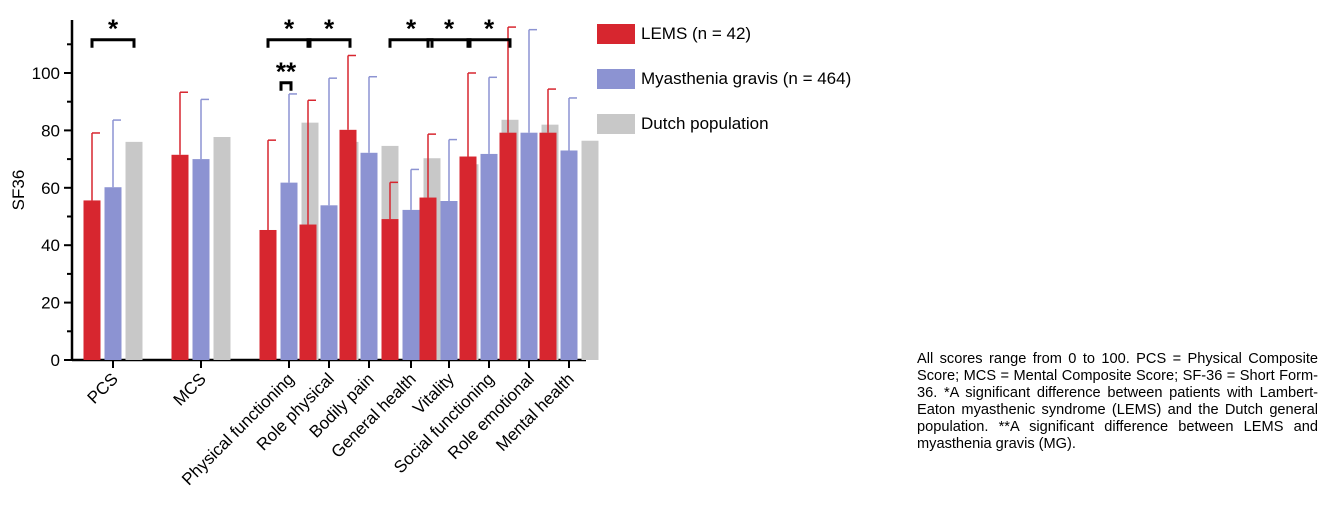 Image resolution: width=1336 pixels, height=527 pixels. What do you see at coordinates (222, 248) in the screenshot?
I see `bar-dutch-population-mcs` at bounding box center [222, 248].